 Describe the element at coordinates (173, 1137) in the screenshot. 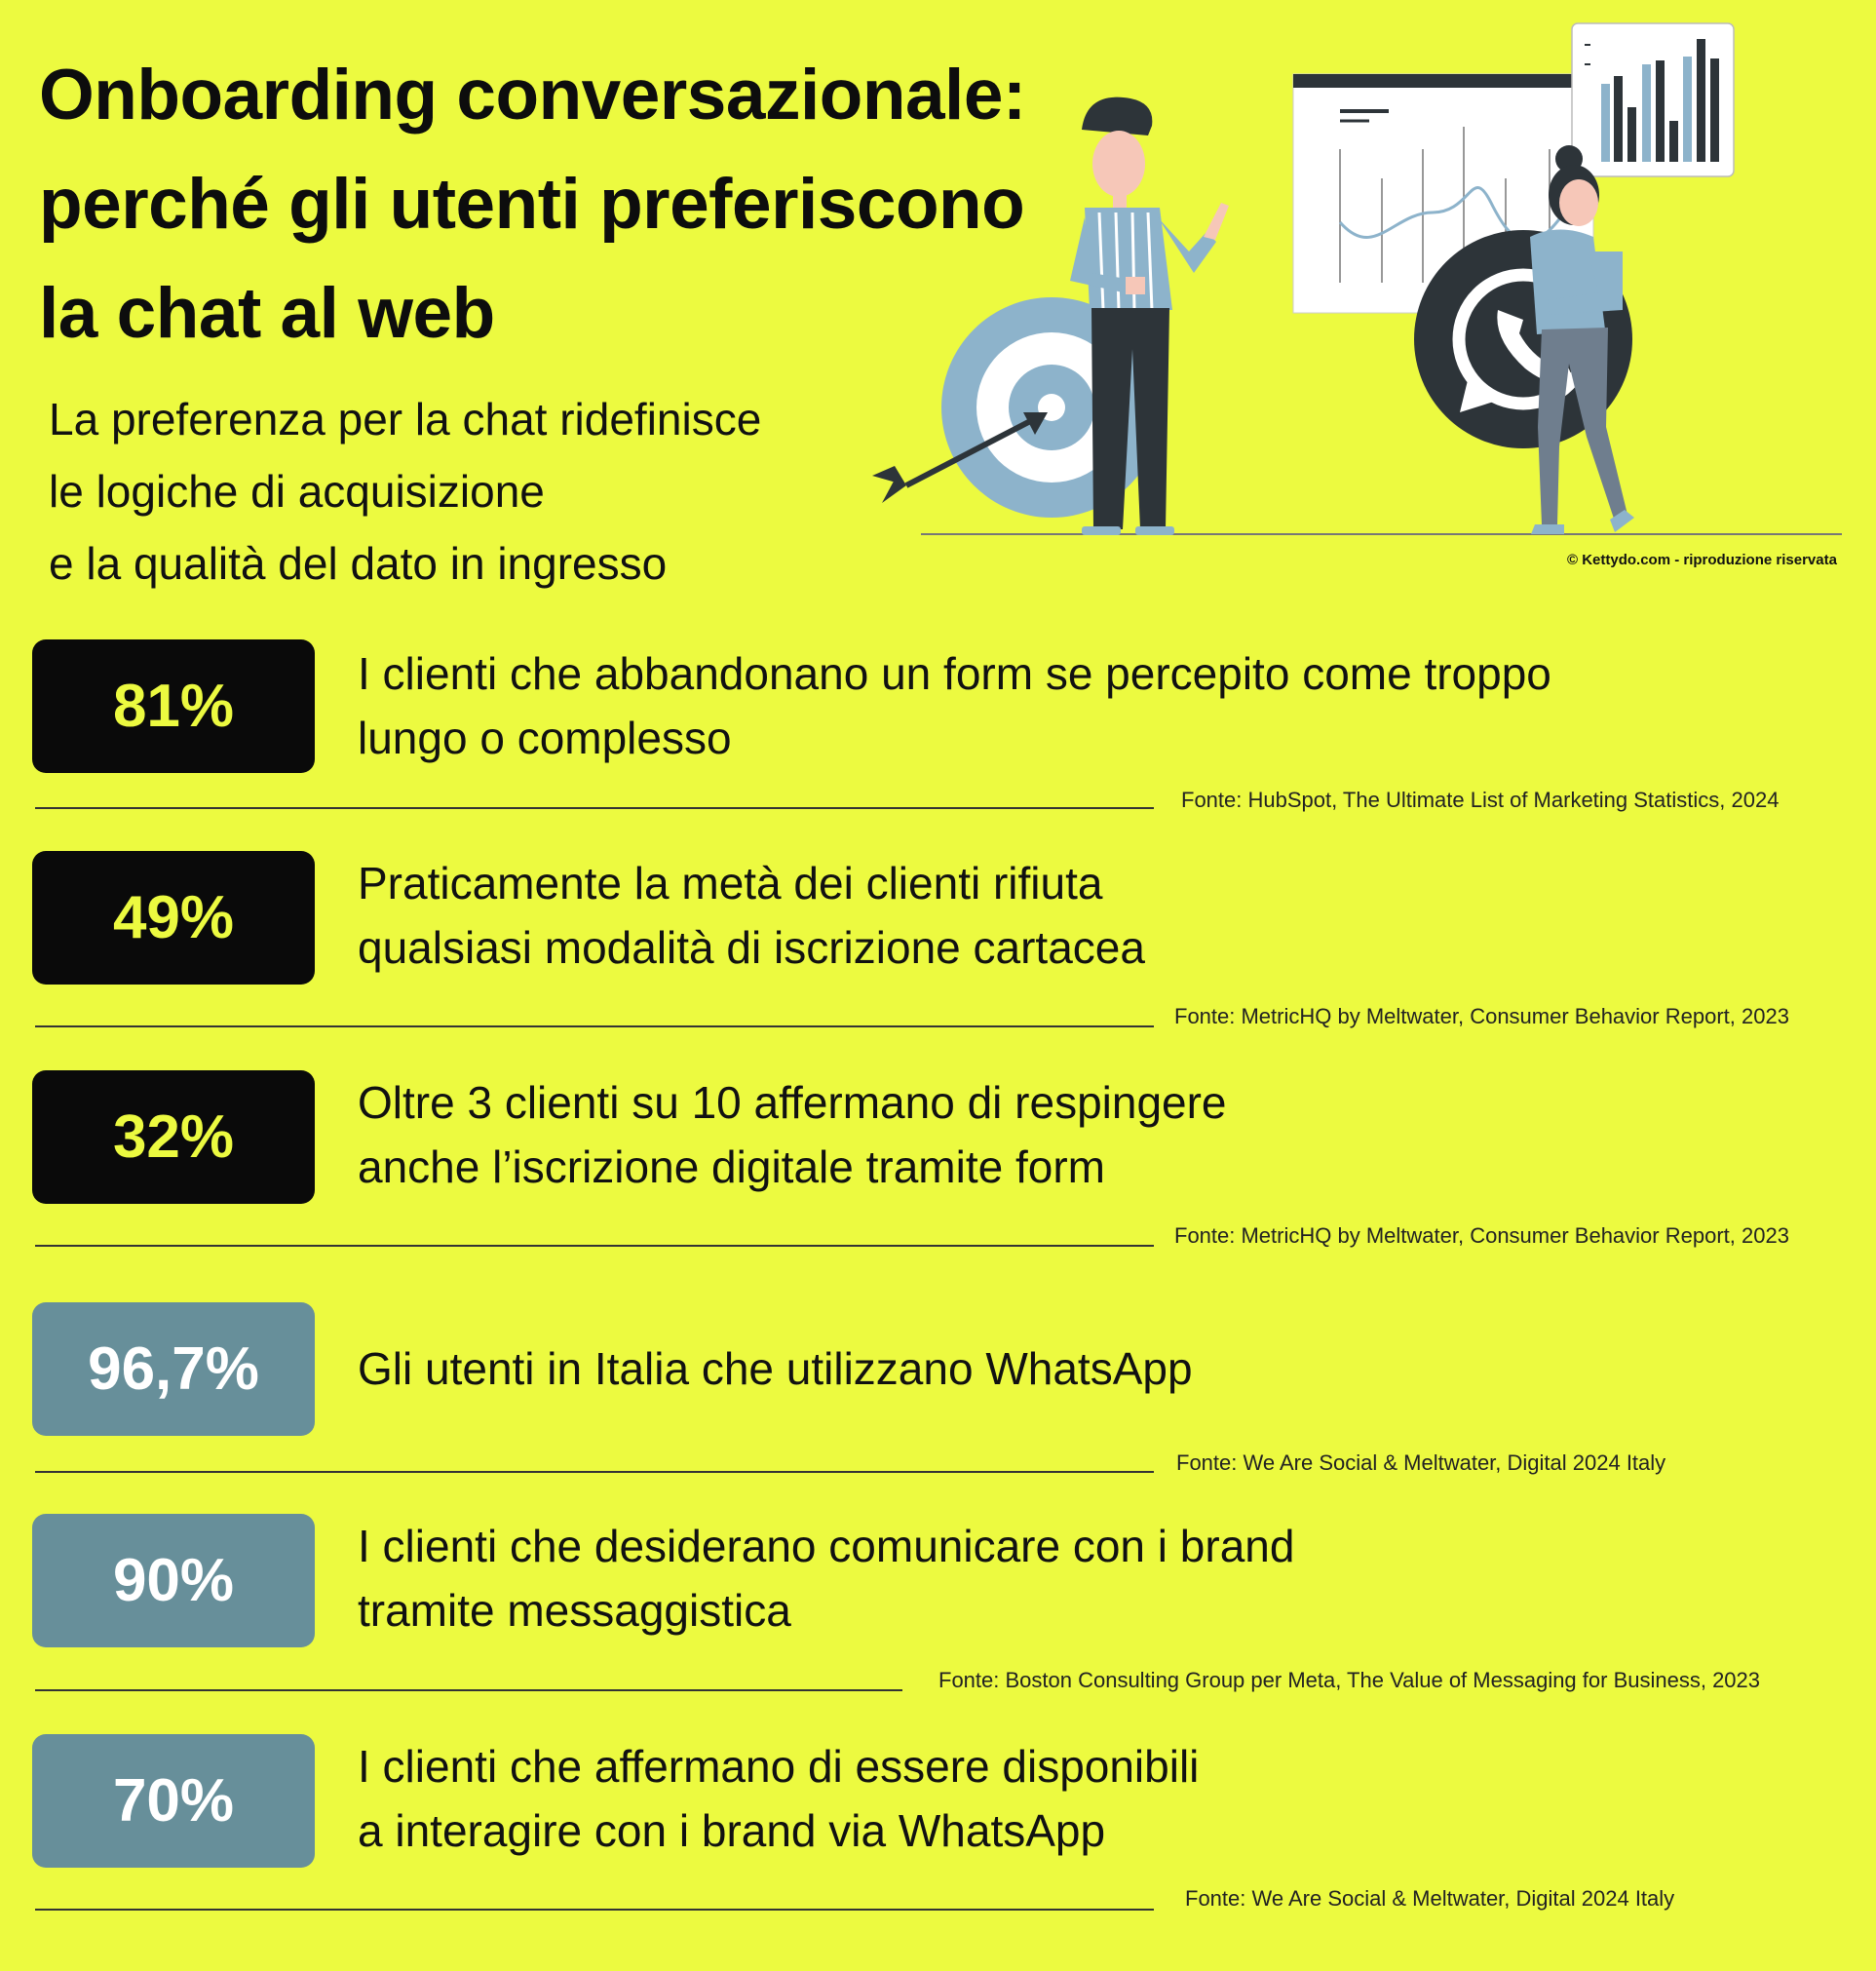

I see `stat-badge: 32%` at that location.